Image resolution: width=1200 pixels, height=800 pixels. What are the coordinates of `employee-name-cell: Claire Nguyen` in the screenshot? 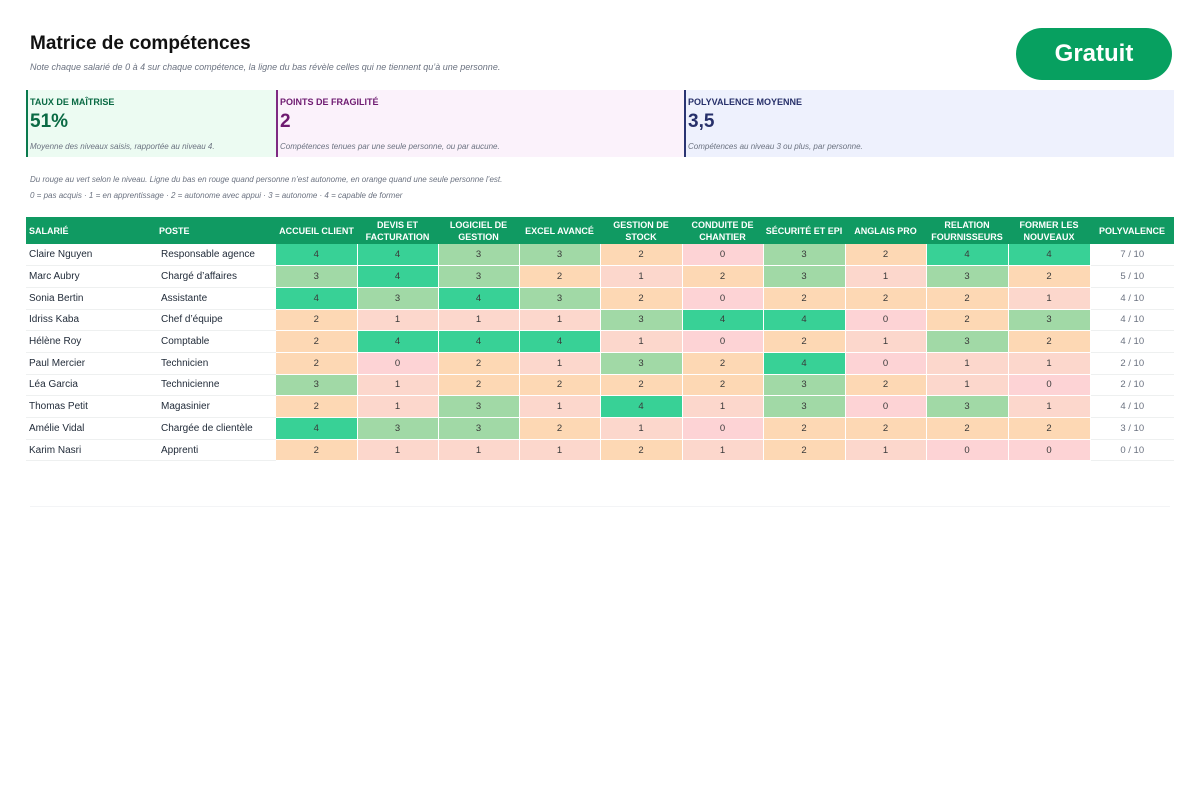 It's located at (91, 255).